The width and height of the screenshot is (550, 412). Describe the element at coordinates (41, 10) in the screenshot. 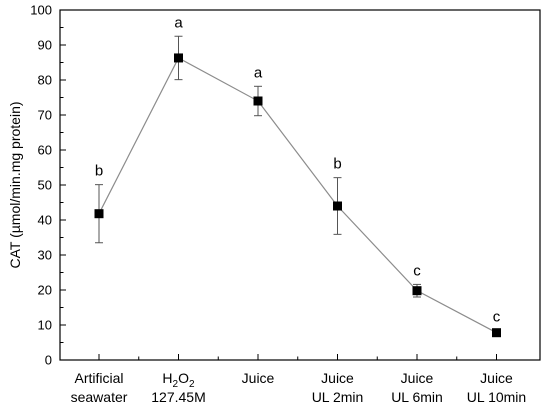

I see `y-tick-label: 100` at that location.